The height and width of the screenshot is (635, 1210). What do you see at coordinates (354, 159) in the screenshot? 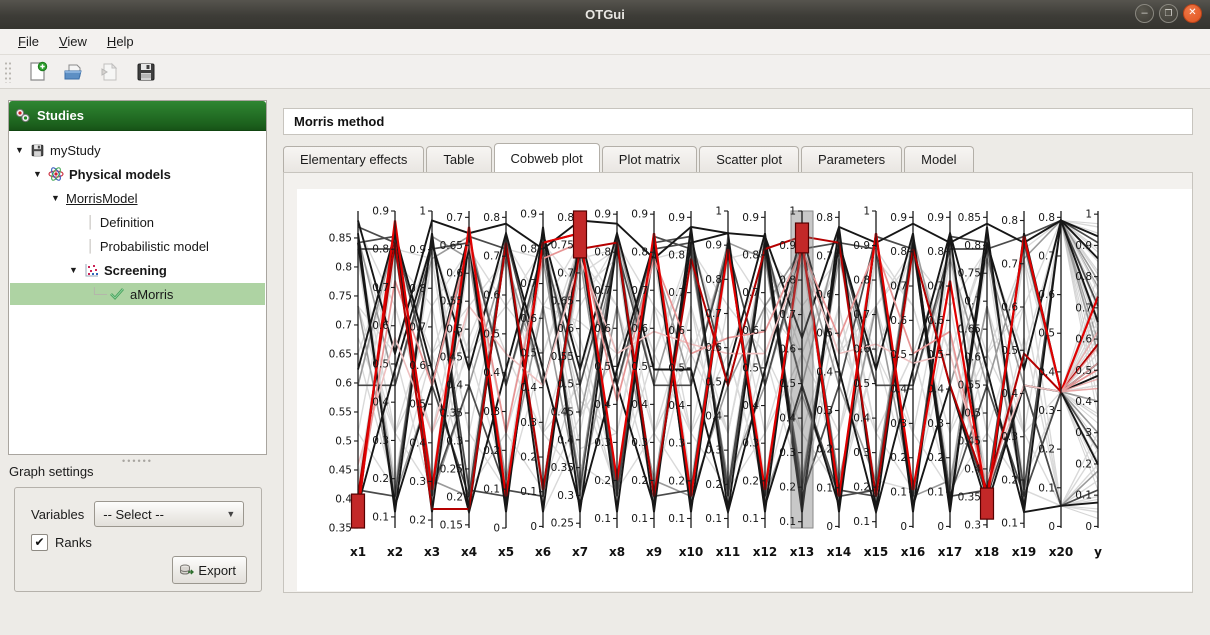
I see `tab-elementary-effects: Elementary effects` at bounding box center [354, 159].